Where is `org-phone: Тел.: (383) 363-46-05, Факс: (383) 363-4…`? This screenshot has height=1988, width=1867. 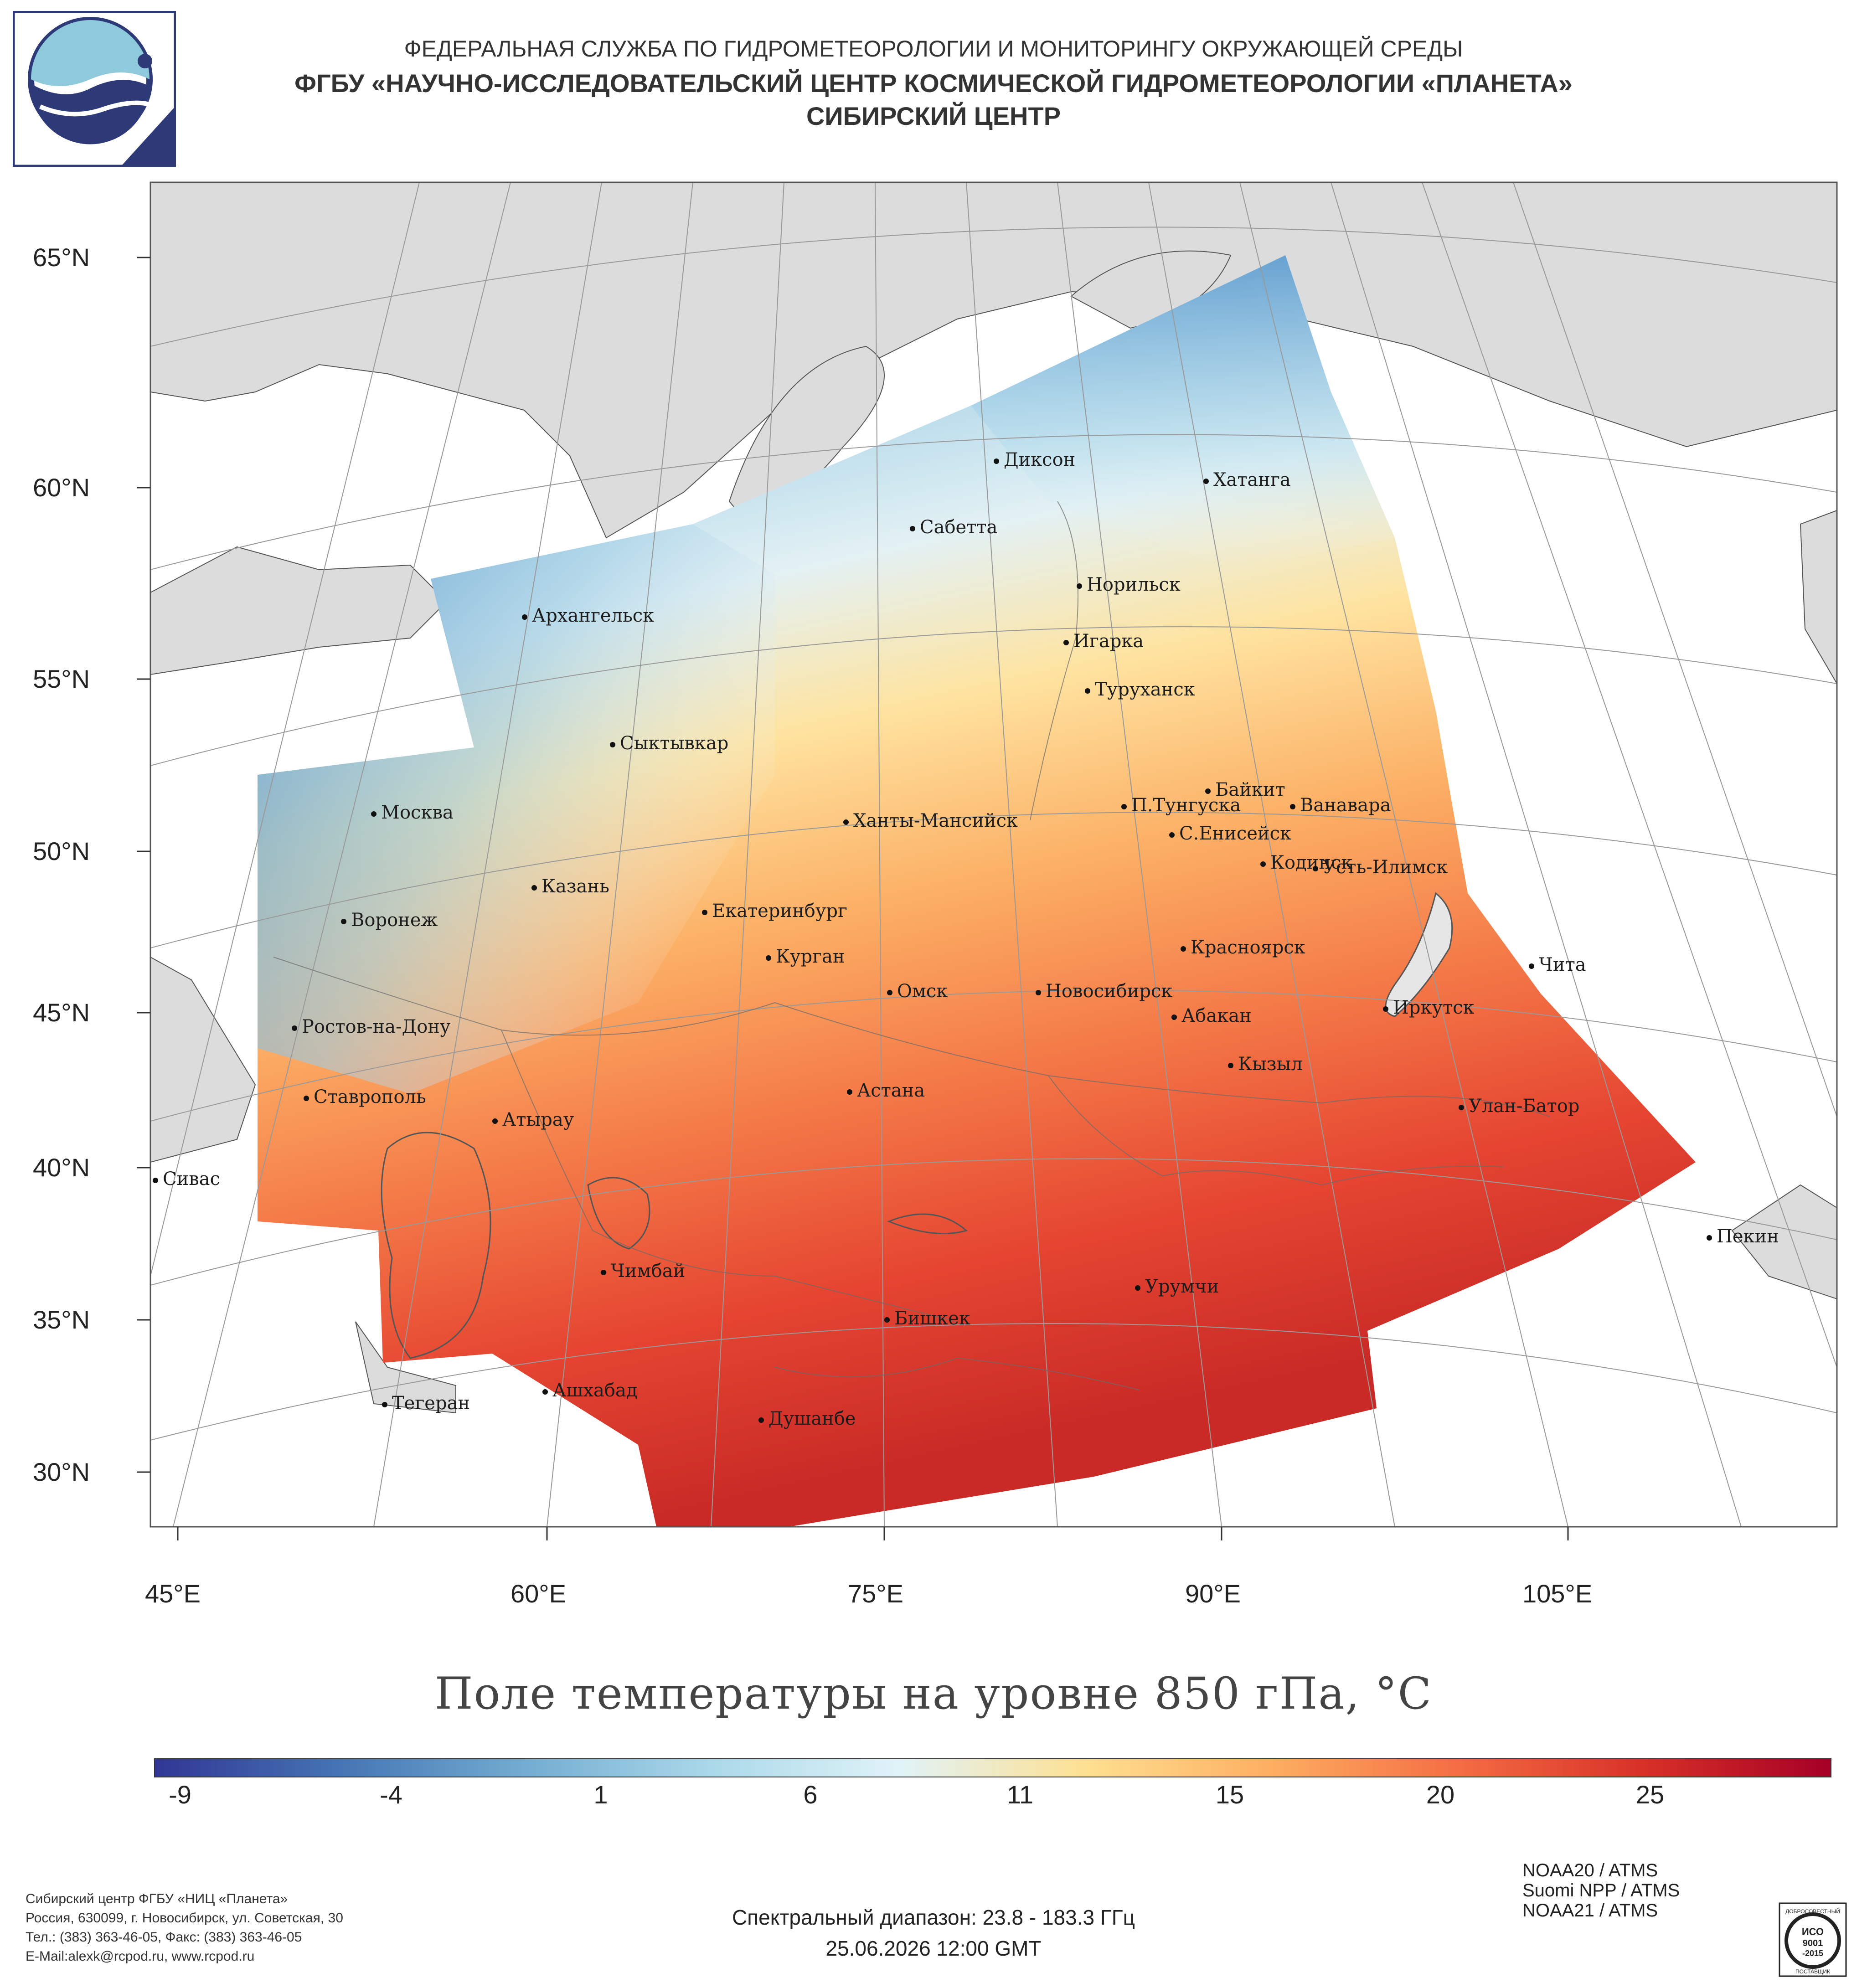 org-phone: Тел.: (383) 363-46-05, Факс: (383) 363-4… is located at coordinates (164, 1938).